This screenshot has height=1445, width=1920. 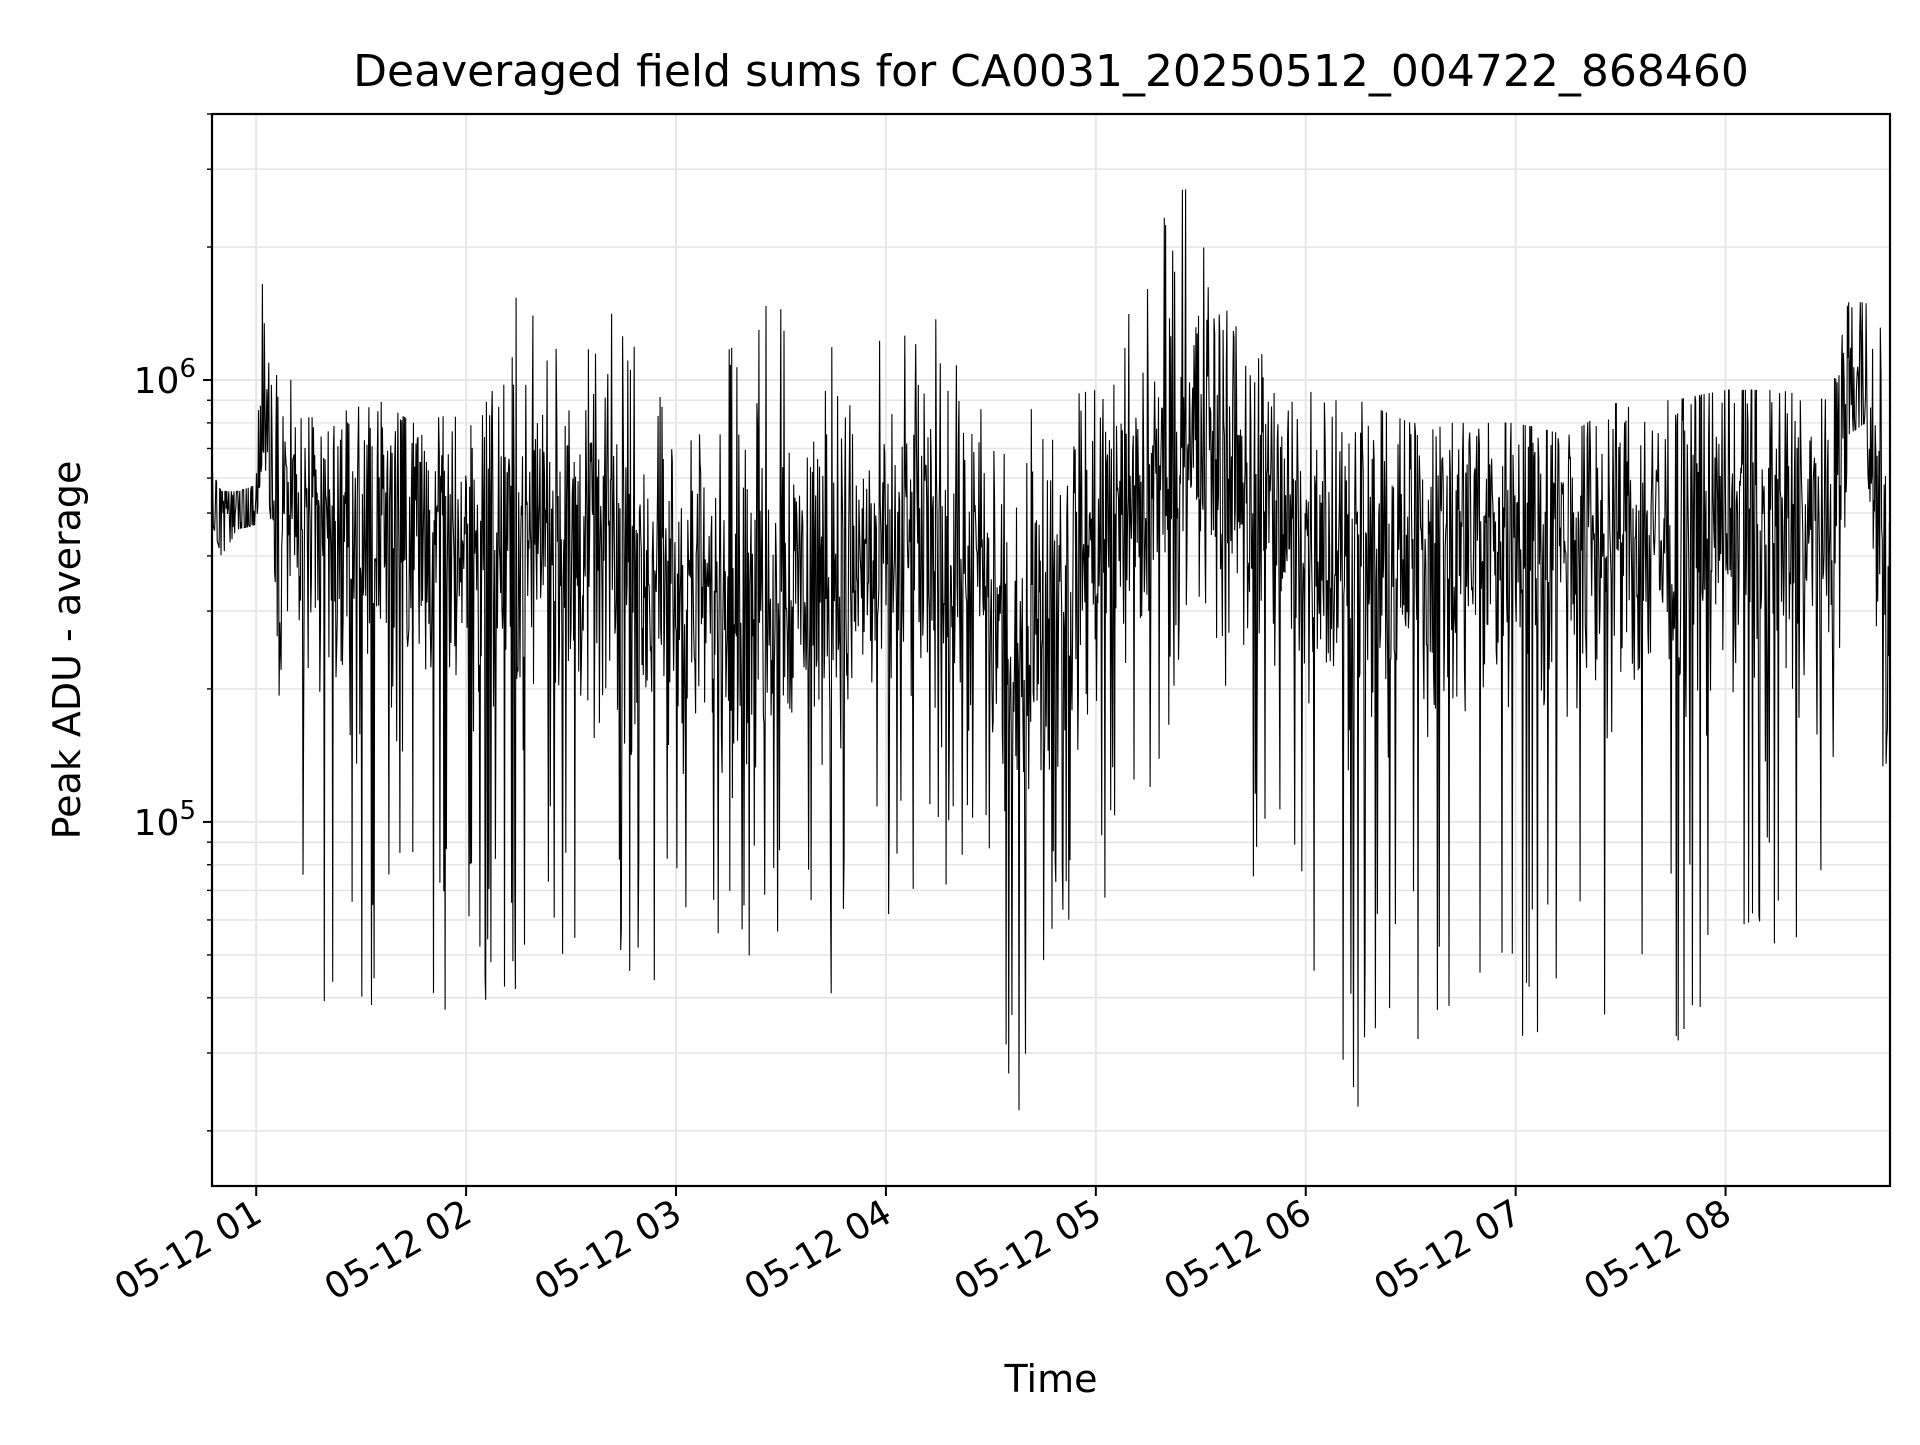 I want to click on y-tick-label: 10⁶, so click(x=165, y=378).